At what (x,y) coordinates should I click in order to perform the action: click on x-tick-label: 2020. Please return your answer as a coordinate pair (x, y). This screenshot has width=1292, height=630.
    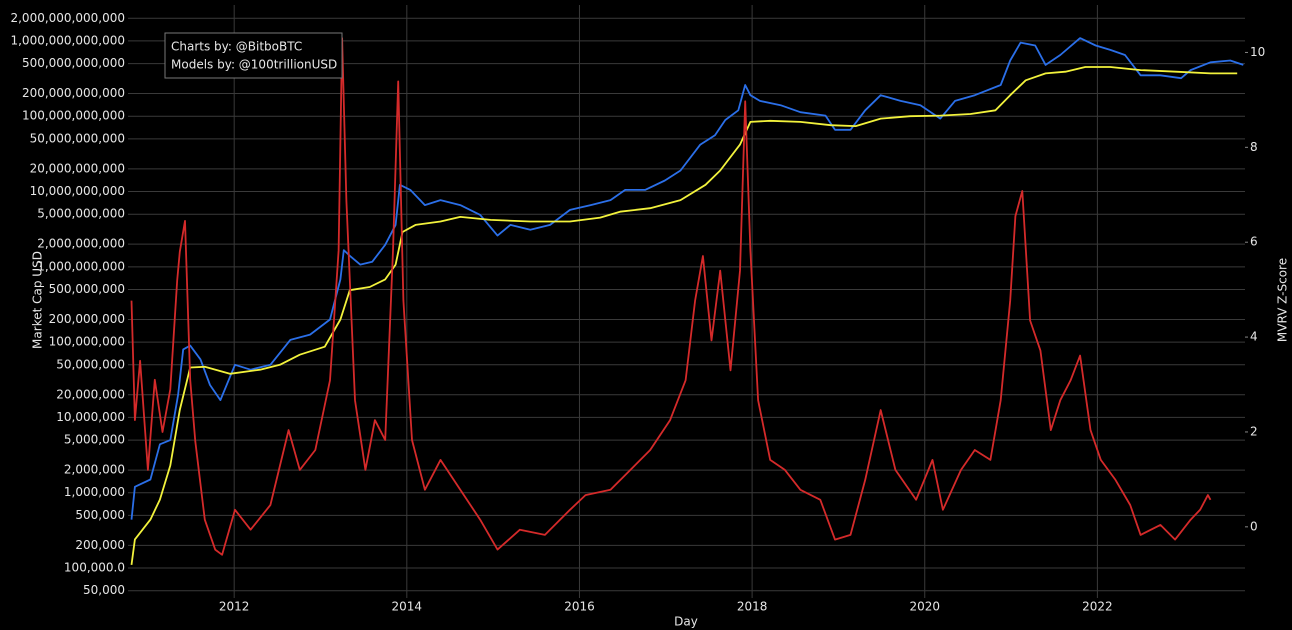
    Looking at the image, I should click on (924, 607).